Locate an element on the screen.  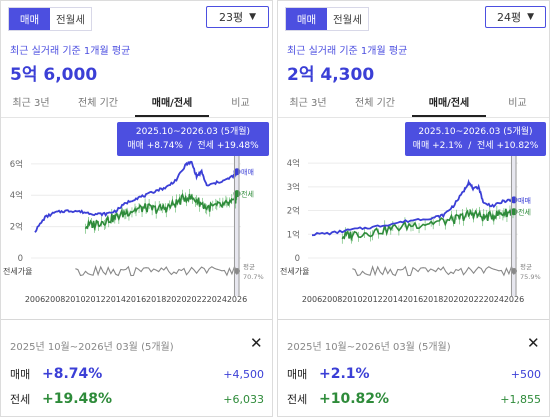
tooltip-changes: 매매 +2.1% / 전세 +10.82% is located at coordinates (475, 146).